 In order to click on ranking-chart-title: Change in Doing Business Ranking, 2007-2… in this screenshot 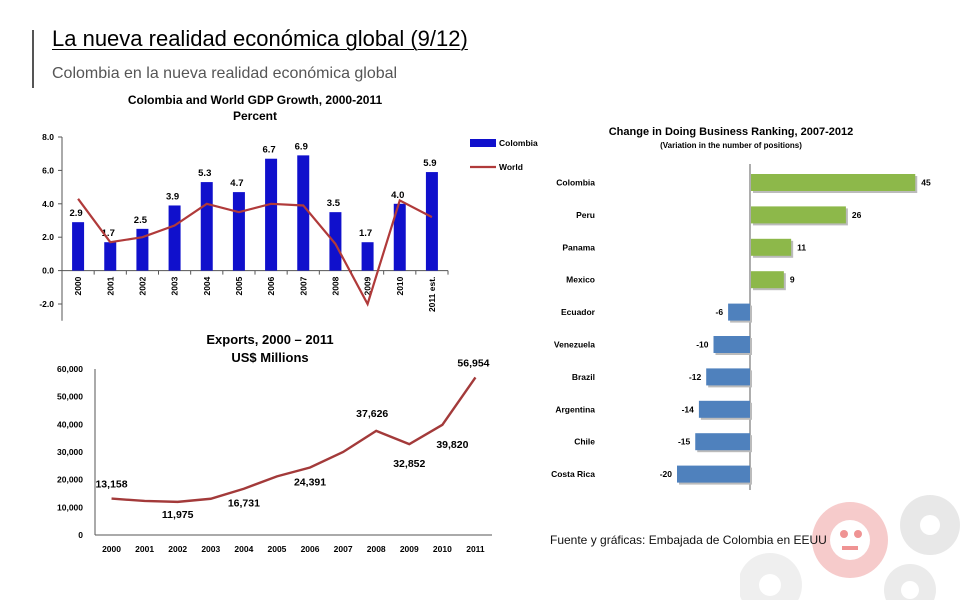, I will do `click(731, 132)`.